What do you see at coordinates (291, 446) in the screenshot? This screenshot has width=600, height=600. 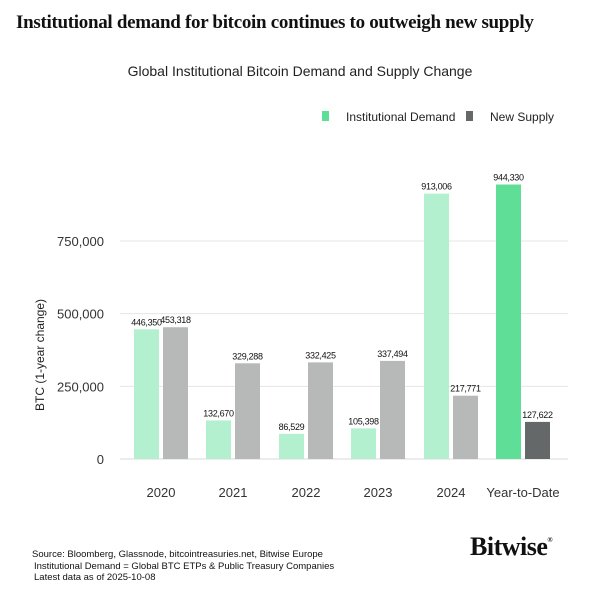 I see `demand-bar-2022` at bounding box center [291, 446].